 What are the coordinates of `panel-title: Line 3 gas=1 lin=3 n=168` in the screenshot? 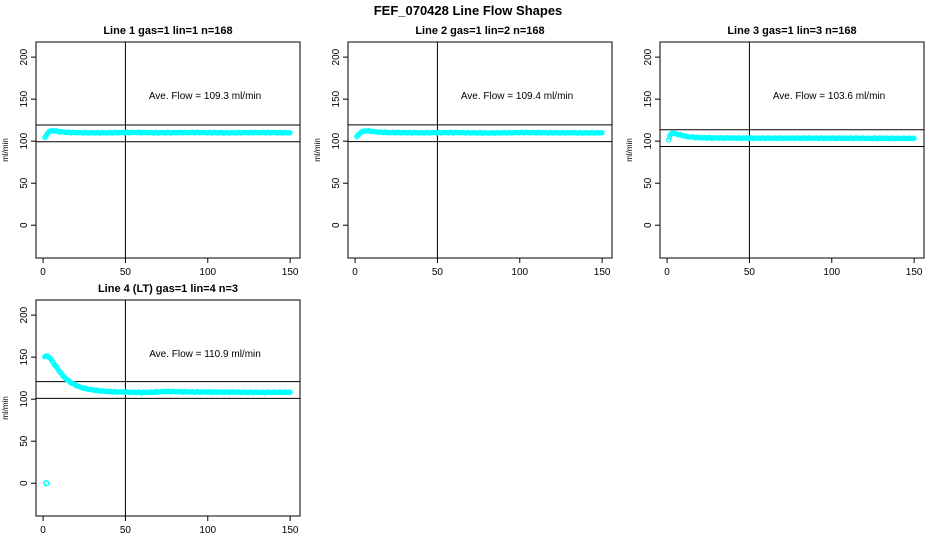 It's located at (791, 31).